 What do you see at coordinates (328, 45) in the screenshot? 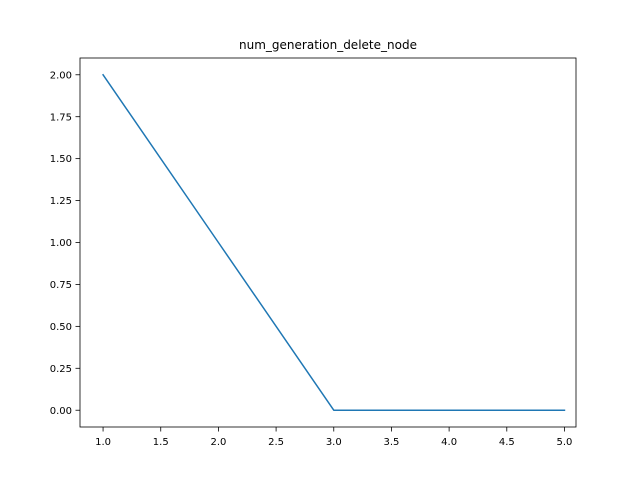
I see `chart-title: num_generation_delete_node` at bounding box center [328, 45].